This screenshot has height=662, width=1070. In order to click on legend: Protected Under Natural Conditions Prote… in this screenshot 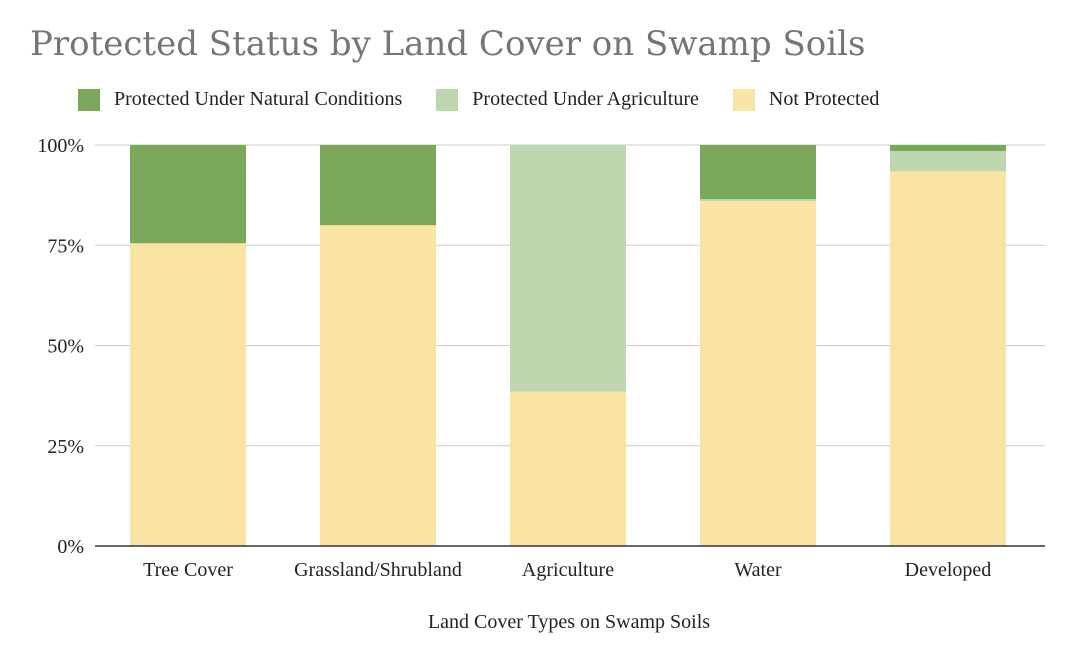, I will do `click(495, 99)`.